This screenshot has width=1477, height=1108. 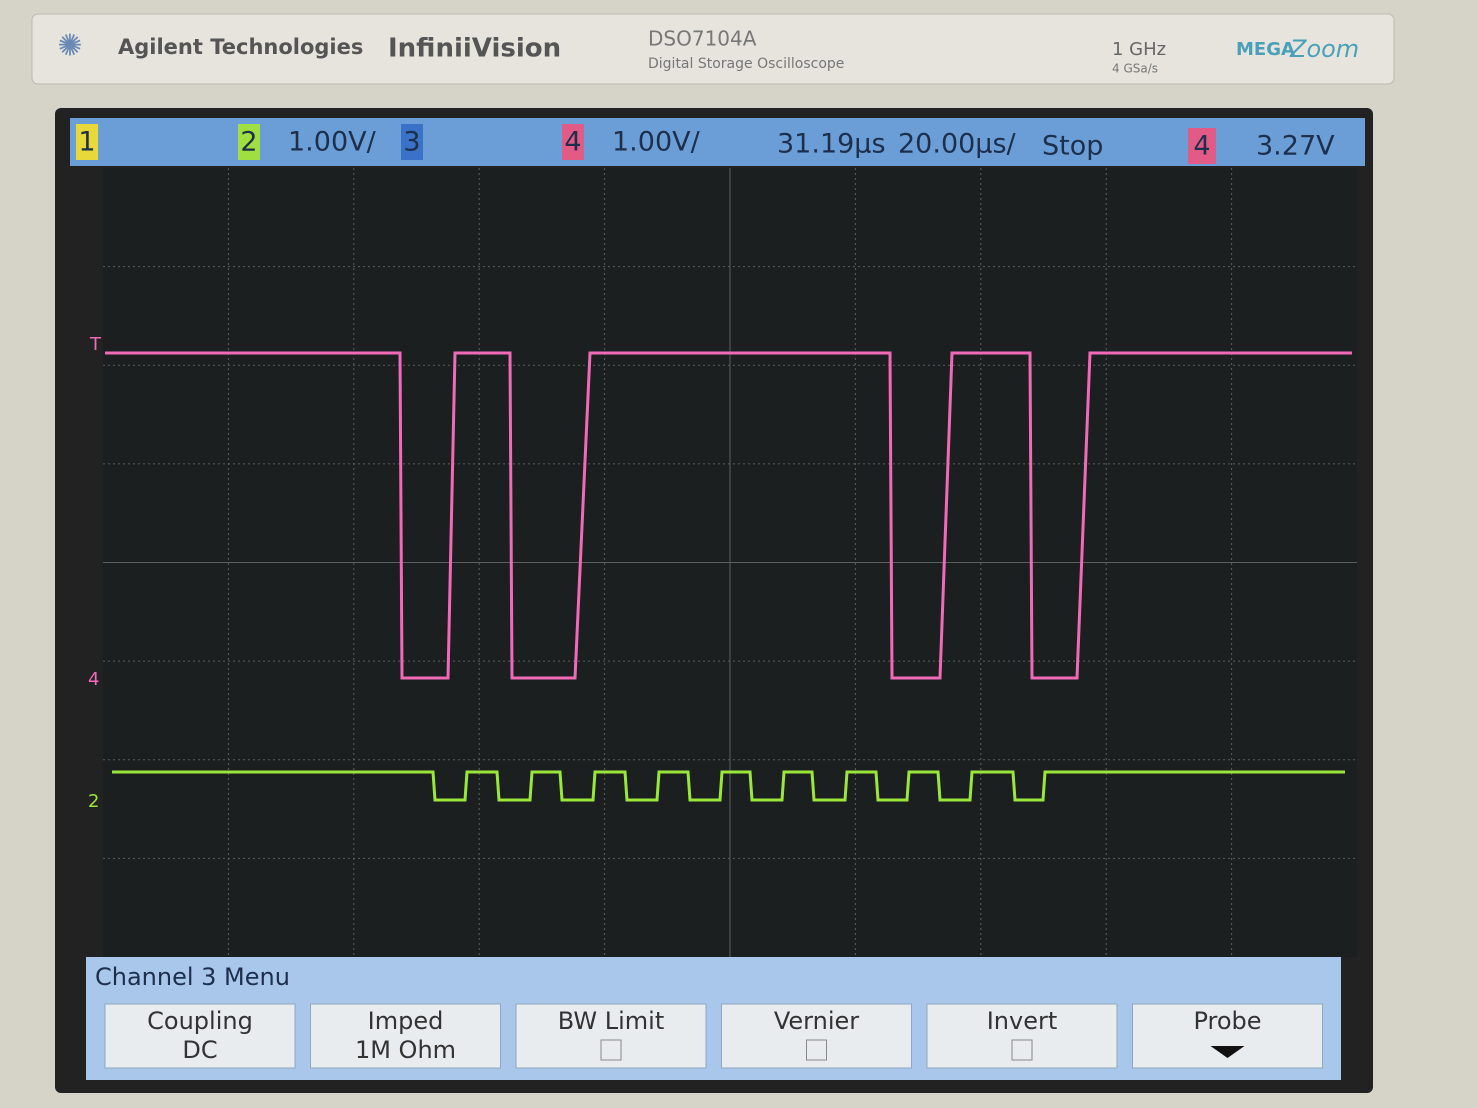 I want to click on submenu-arrow, so click(x=1227, y=1052).